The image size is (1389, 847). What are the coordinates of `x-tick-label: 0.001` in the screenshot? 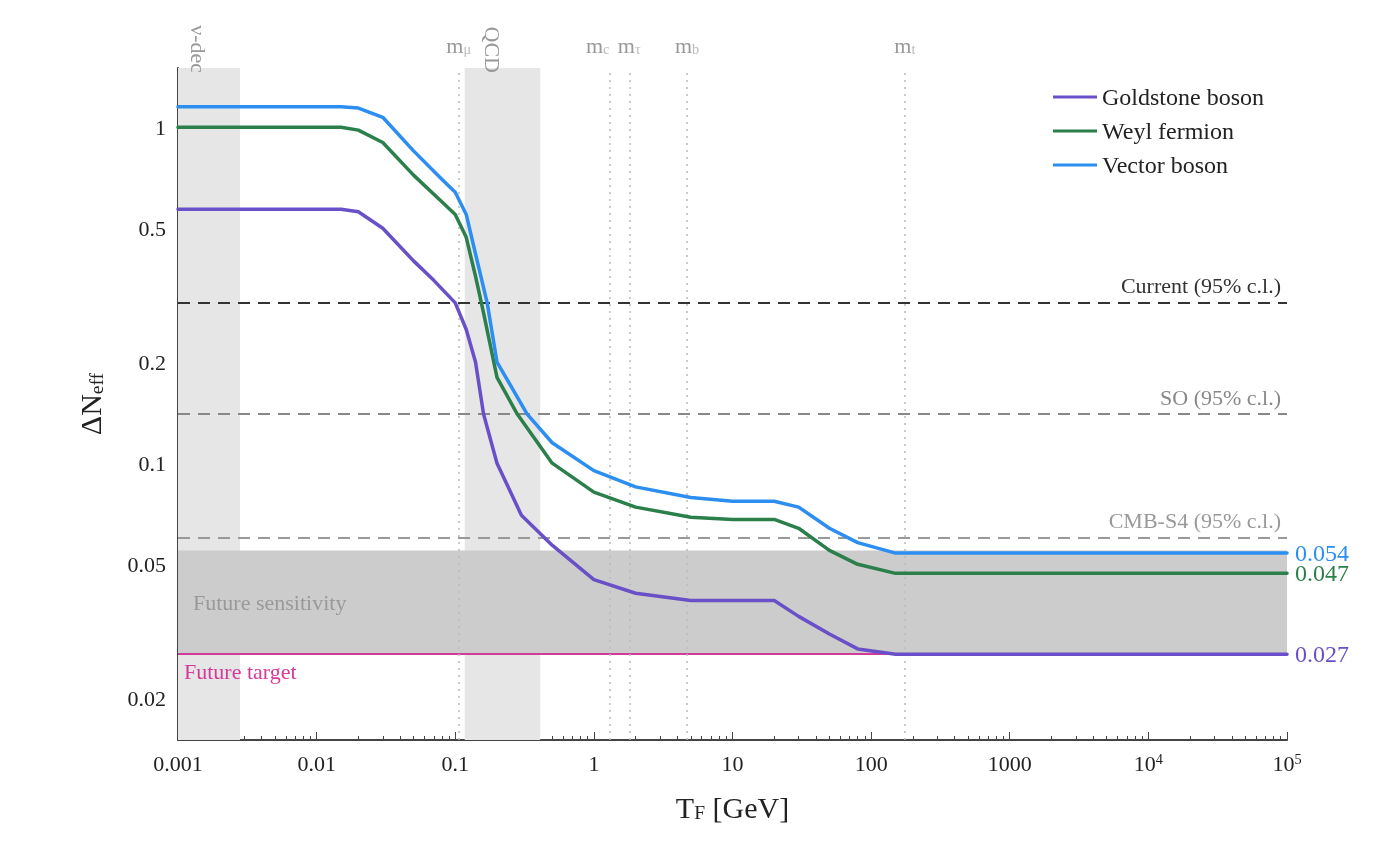 It's located at (178, 763).